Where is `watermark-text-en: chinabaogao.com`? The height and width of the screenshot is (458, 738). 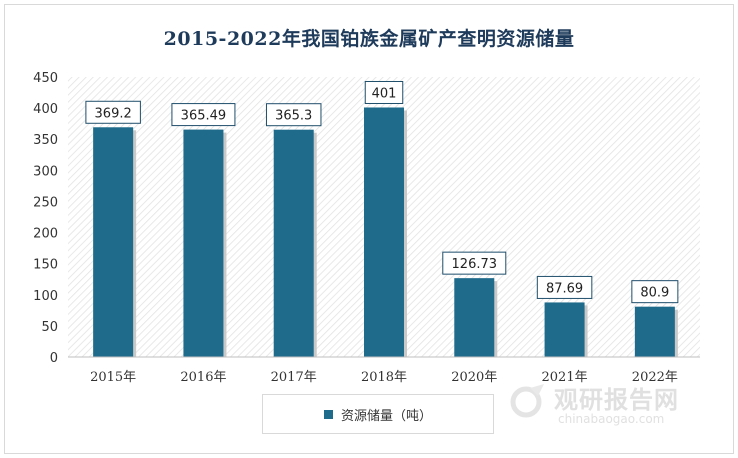 watermark-text-en: chinabaogao.com is located at coordinates (611, 419).